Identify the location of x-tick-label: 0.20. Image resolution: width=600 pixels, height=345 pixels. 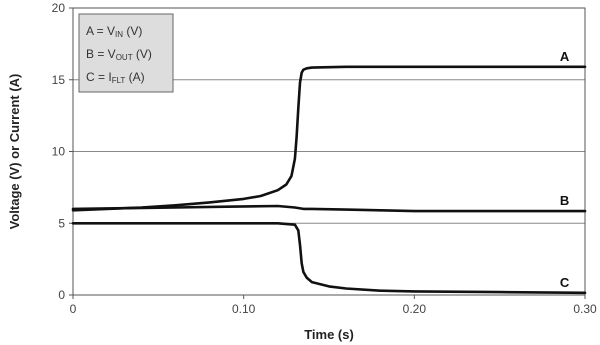
(415, 309).